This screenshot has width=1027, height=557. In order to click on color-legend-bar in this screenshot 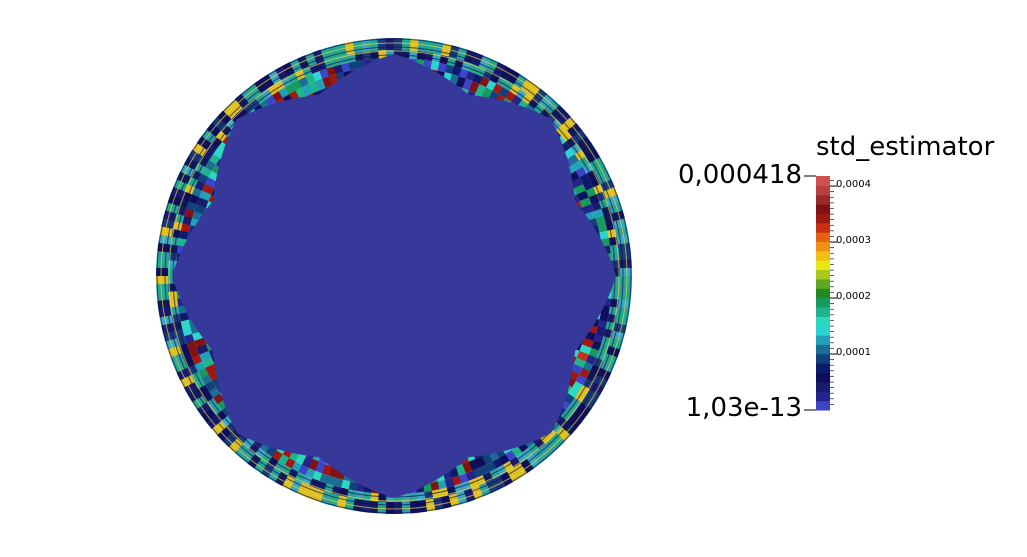, I will do `click(823, 293)`.